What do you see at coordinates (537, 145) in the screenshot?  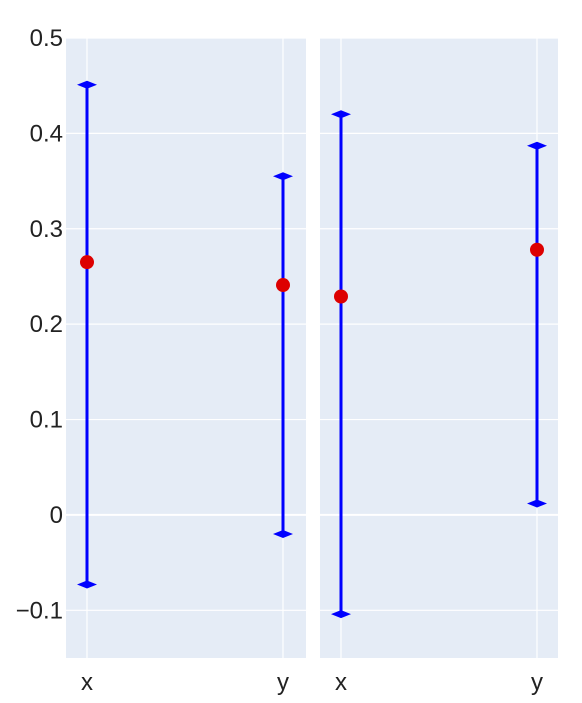 I see `error-cap-high-right-y` at bounding box center [537, 145].